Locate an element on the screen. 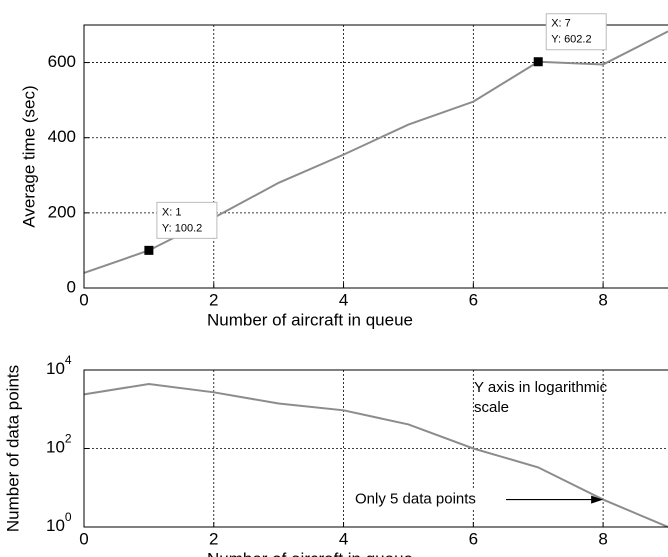  y-tick-exponent: 4 is located at coordinates (68, 360).